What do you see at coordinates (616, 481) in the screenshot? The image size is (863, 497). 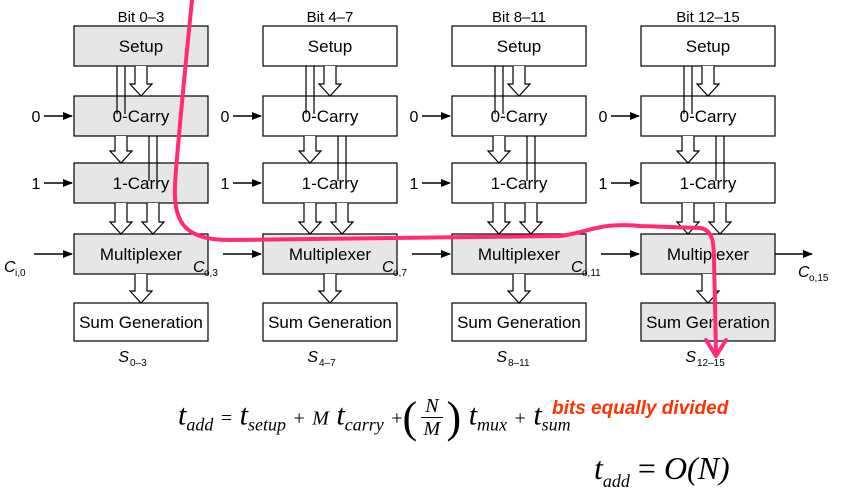 I see `complexity-lhs-sub: add` at bounding box center [616, 481].